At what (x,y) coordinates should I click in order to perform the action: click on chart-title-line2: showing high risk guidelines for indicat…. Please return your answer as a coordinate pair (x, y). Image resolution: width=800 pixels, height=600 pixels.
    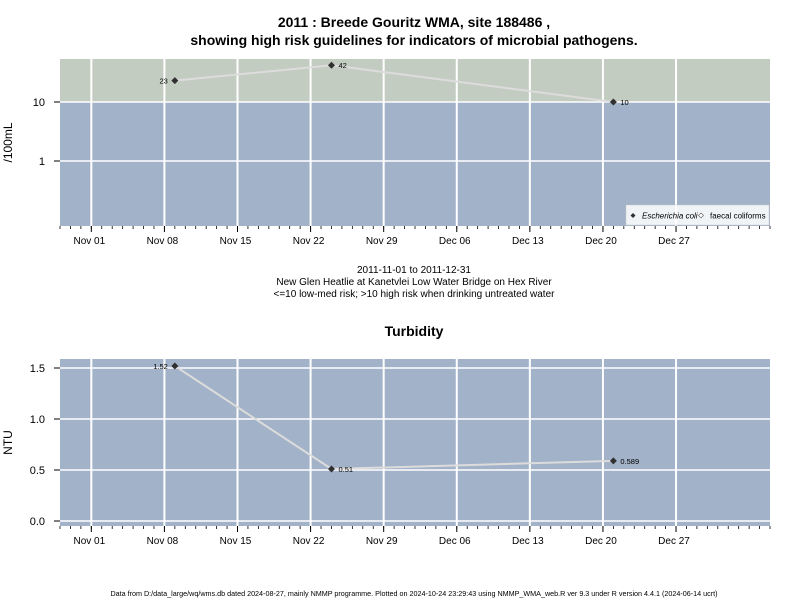
    Looking at the image, I should click on (413, 40).